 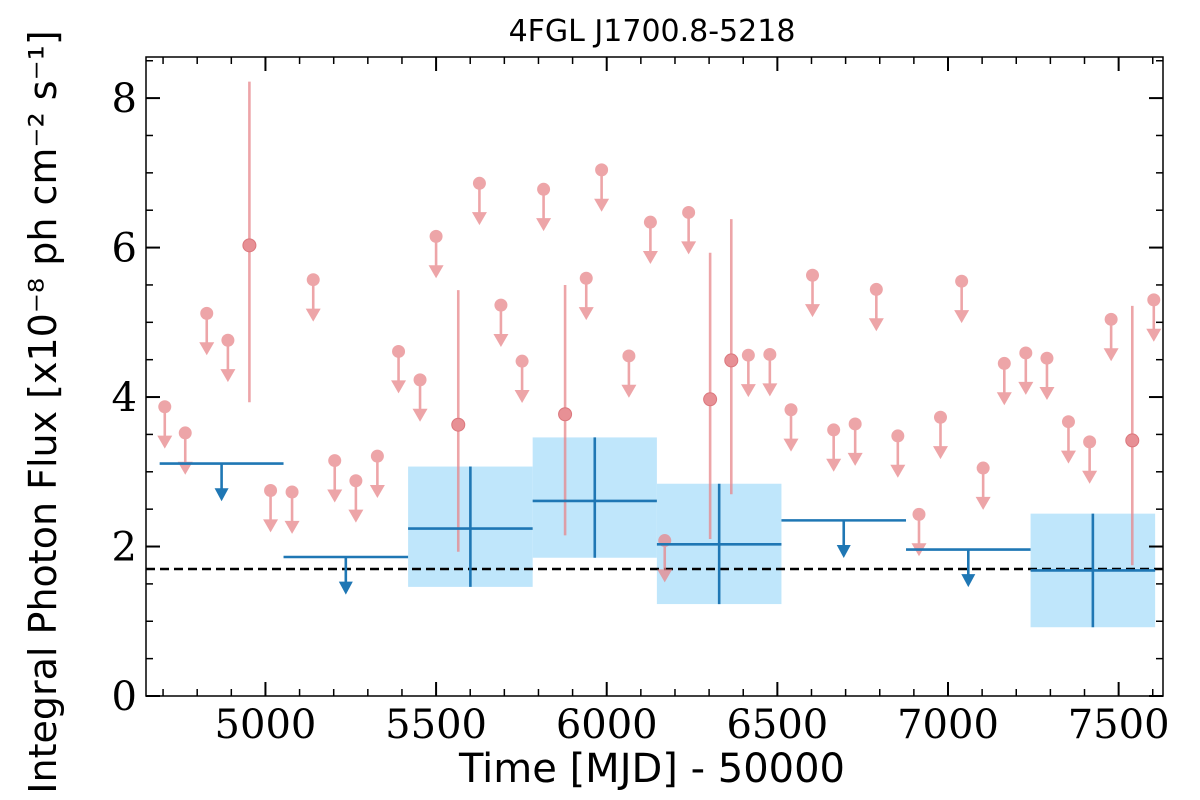 What do you see at coordinates (124, 697) in the screenshot?
I see `y-tick-label: 0` at bounding box center [124, 697].